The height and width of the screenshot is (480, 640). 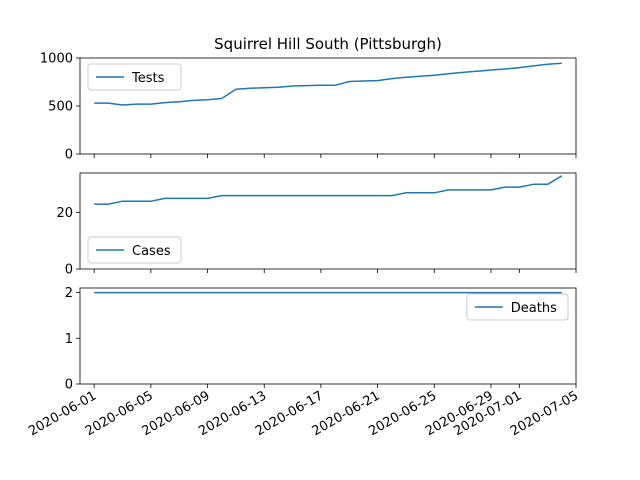 I want to click on series-line-tests, so click(x=328, y=84).